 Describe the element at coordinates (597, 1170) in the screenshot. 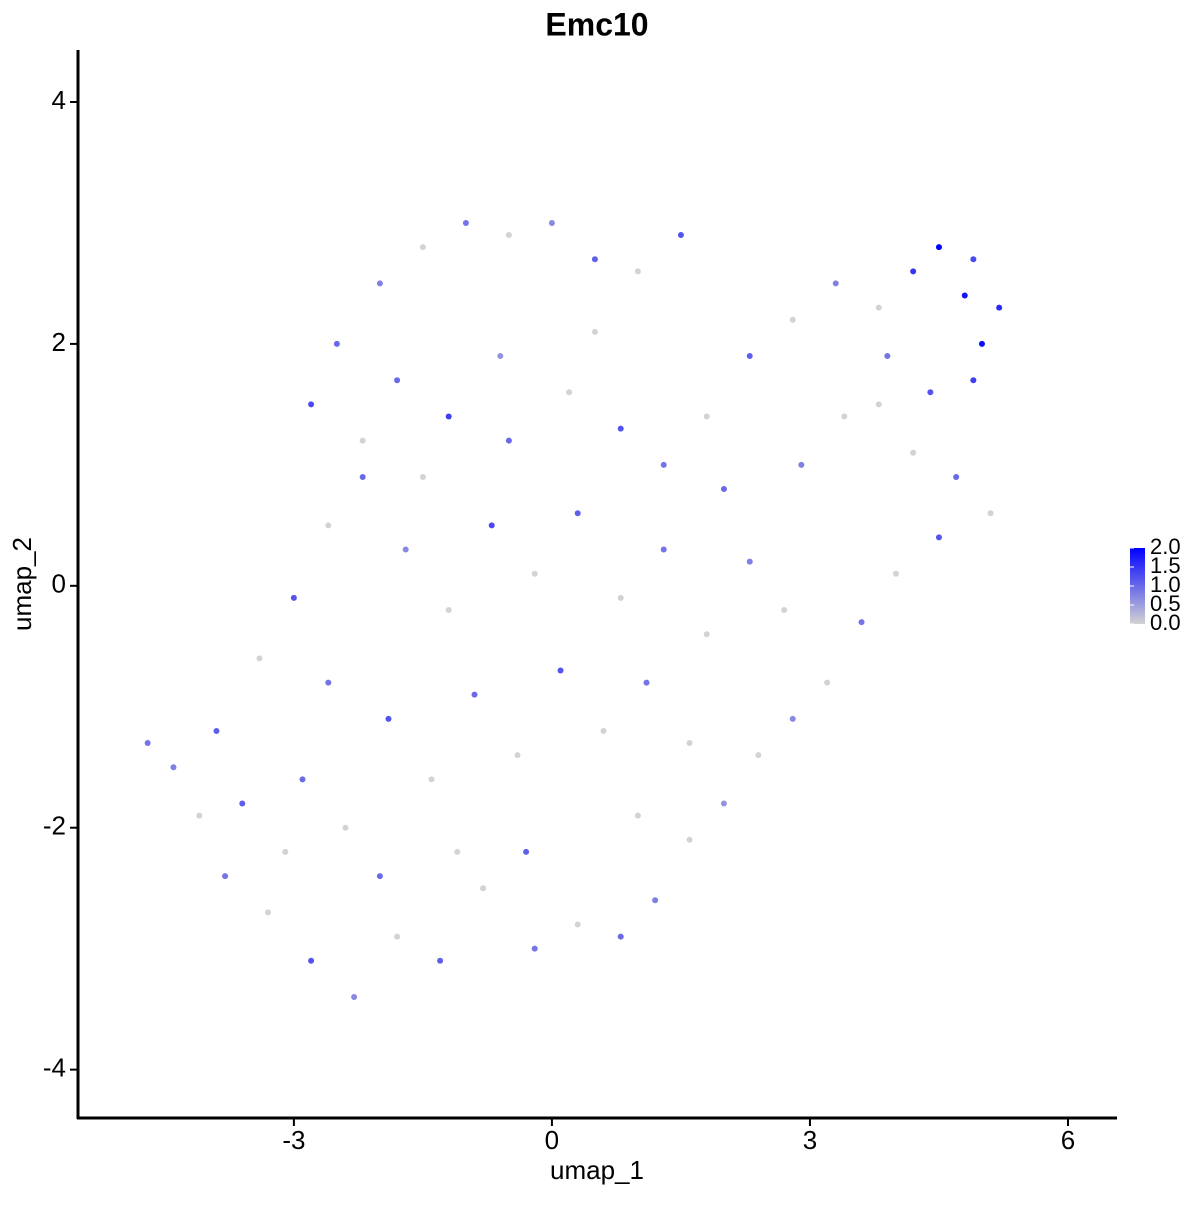

I see `x-axis-label: umap_1` at that location.